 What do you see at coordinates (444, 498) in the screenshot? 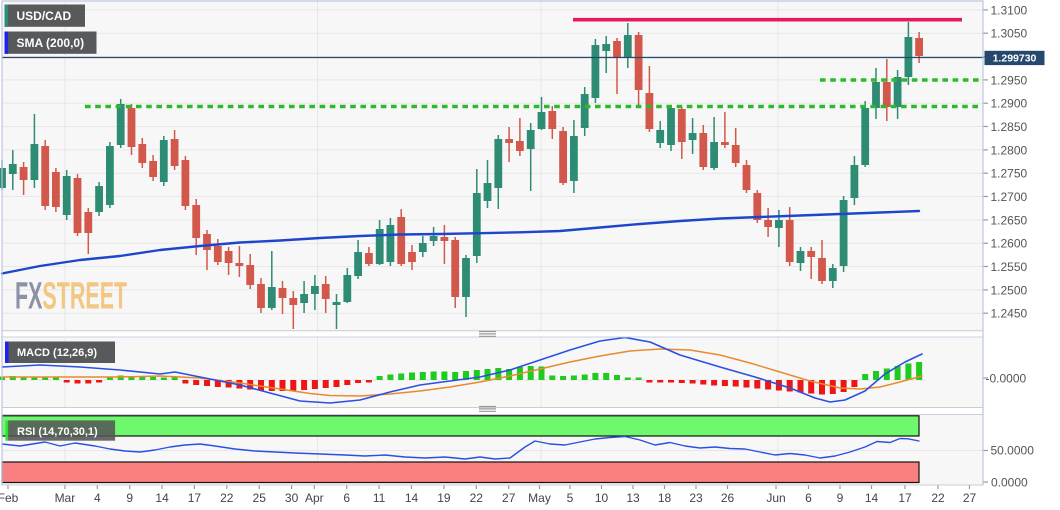
I see `svg-text: 19` at bounding box center [444, 498].